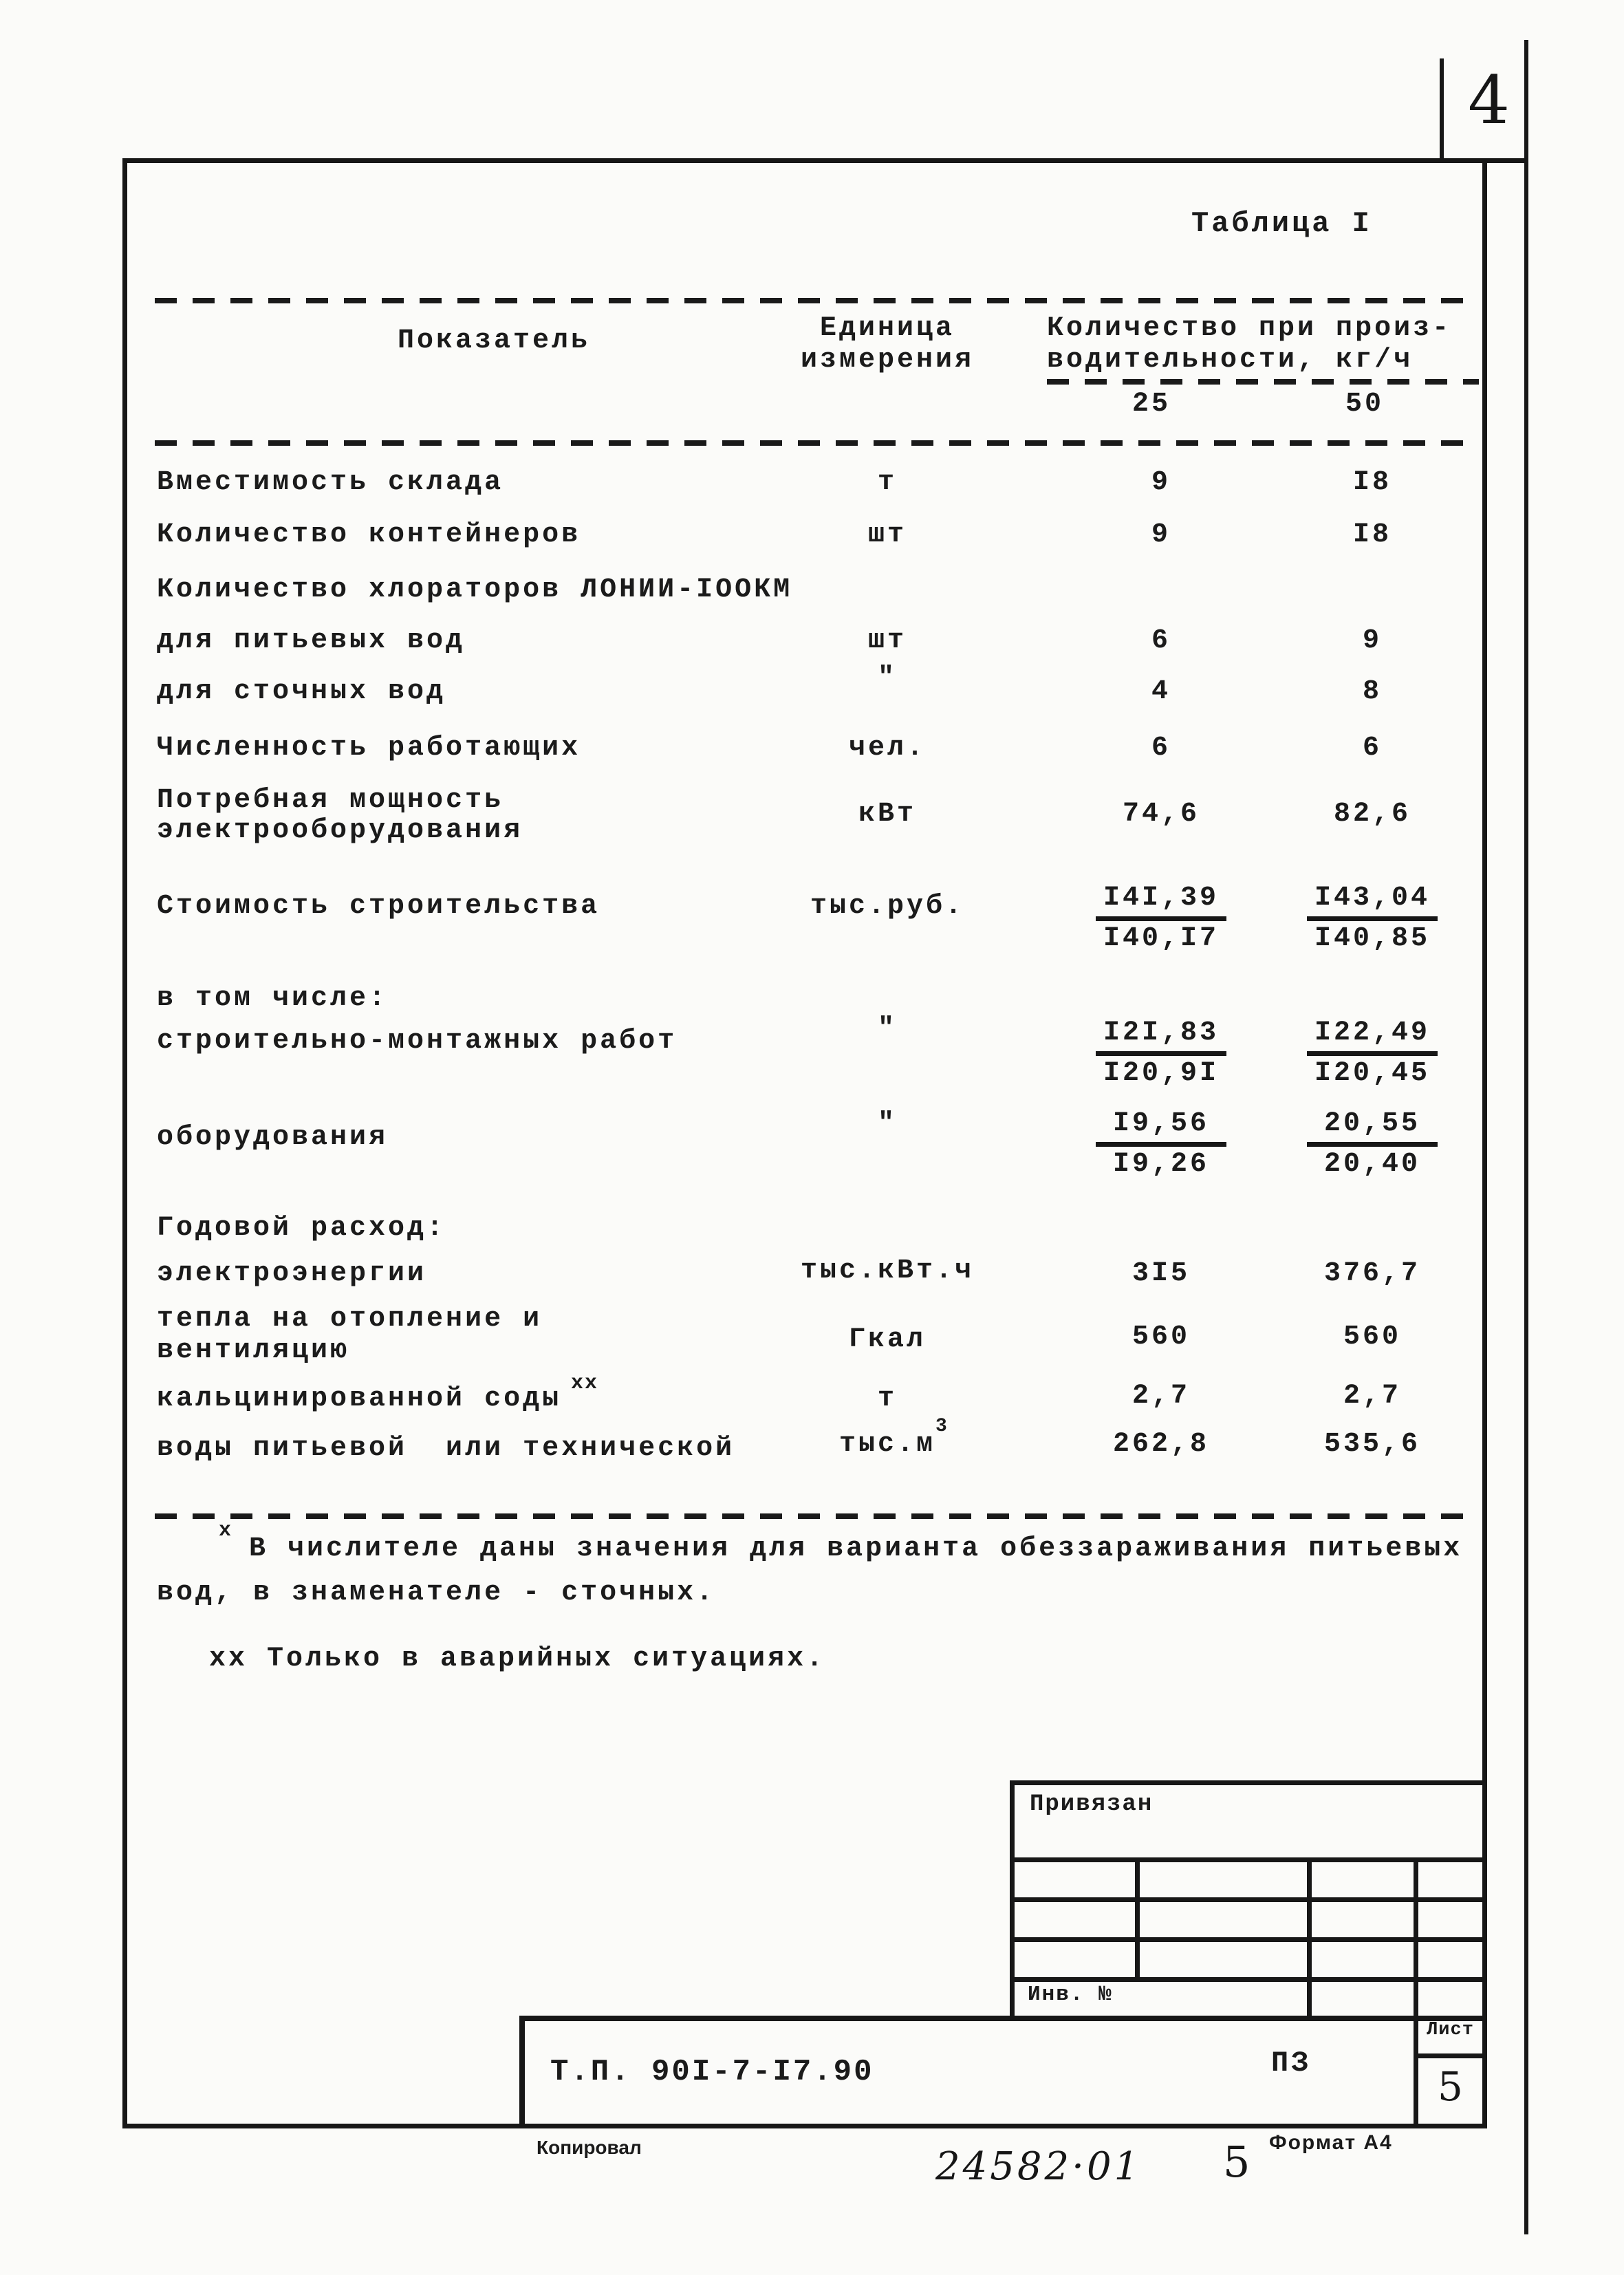 Image resolution: width=1624 pixels, height=2275 pixels. I want to click on titleblock-attached-label: Привязан, so click(1092, 1805).